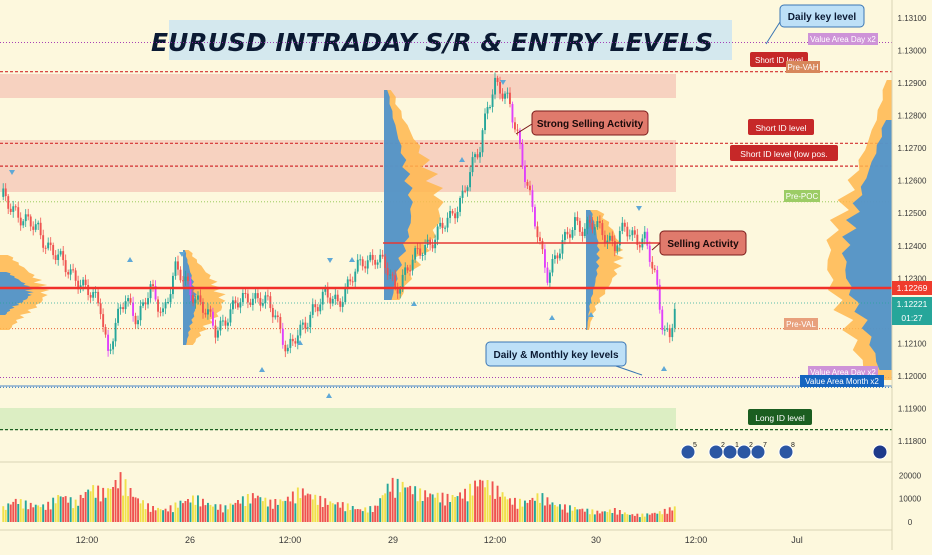  I want to click on callout-selling-text: Selling Activity, so click(703, 244).